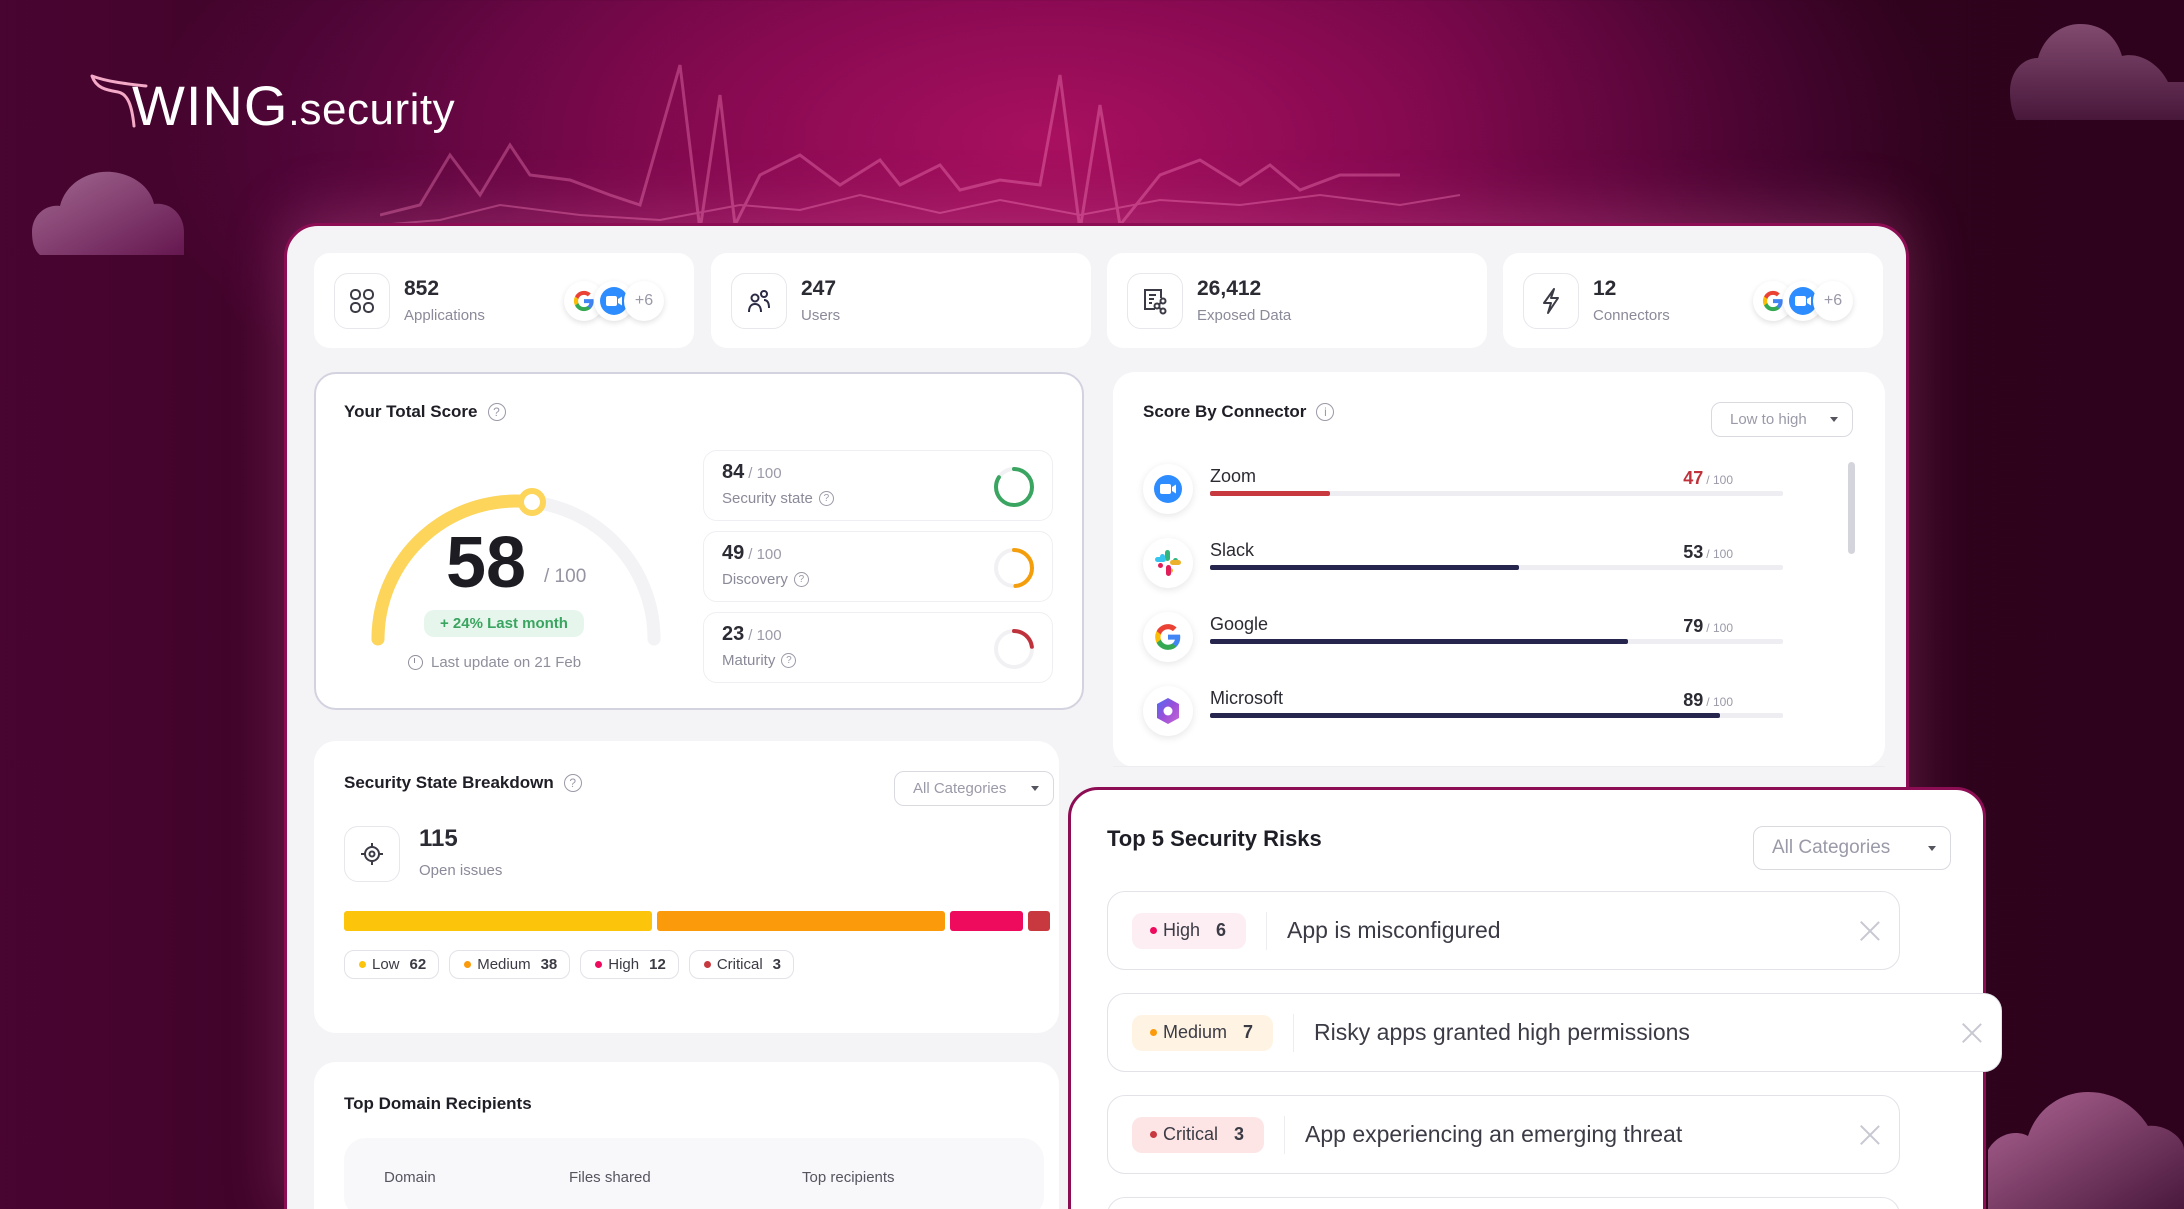 The image size is (2184, 1209). What do you see at coordinates (1195, 1032) in the screenshot?
I see `severity-label: Medium` at bounding box center [1195, 1032].